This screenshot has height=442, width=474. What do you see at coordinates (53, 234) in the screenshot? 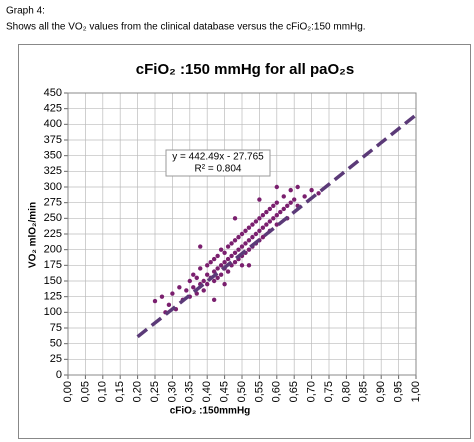
I see `y-tick-label: 225` at bounding box center [53, 234].